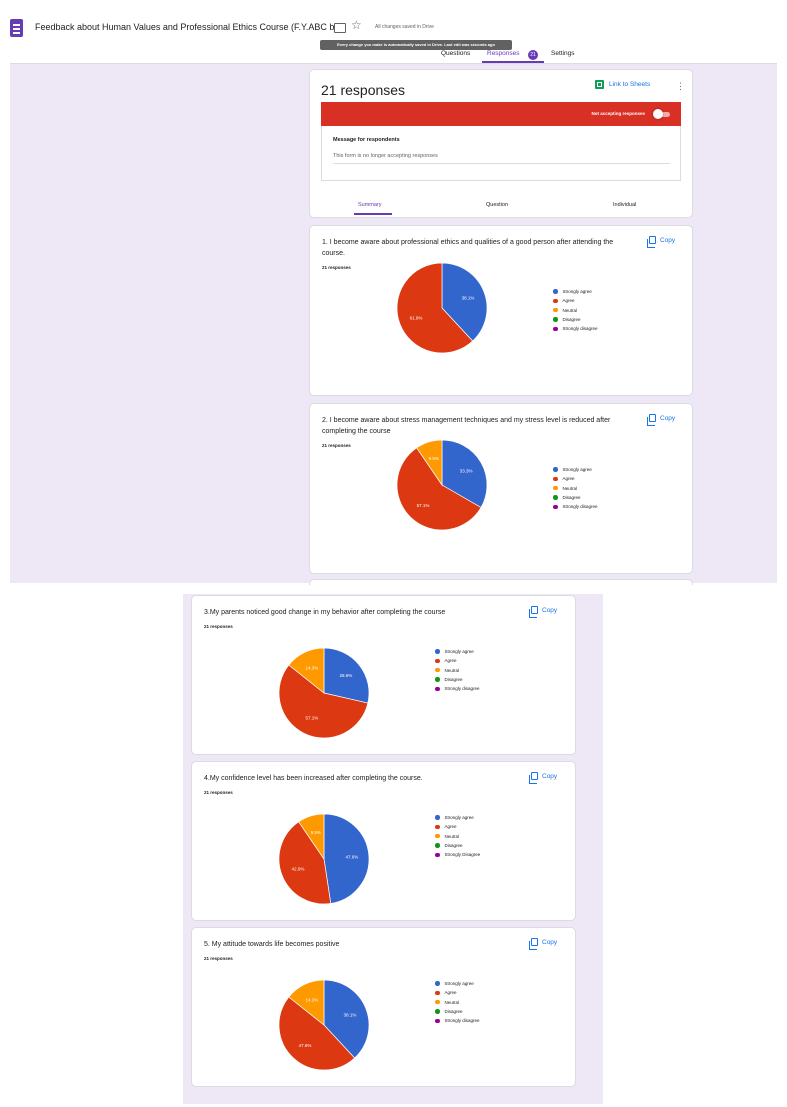 The height and width of the screenshot is (1107, 787). Describe the element at coordinates (580, 329) in the screenshot. I see `legend-label: Strongly disagree` at that location.